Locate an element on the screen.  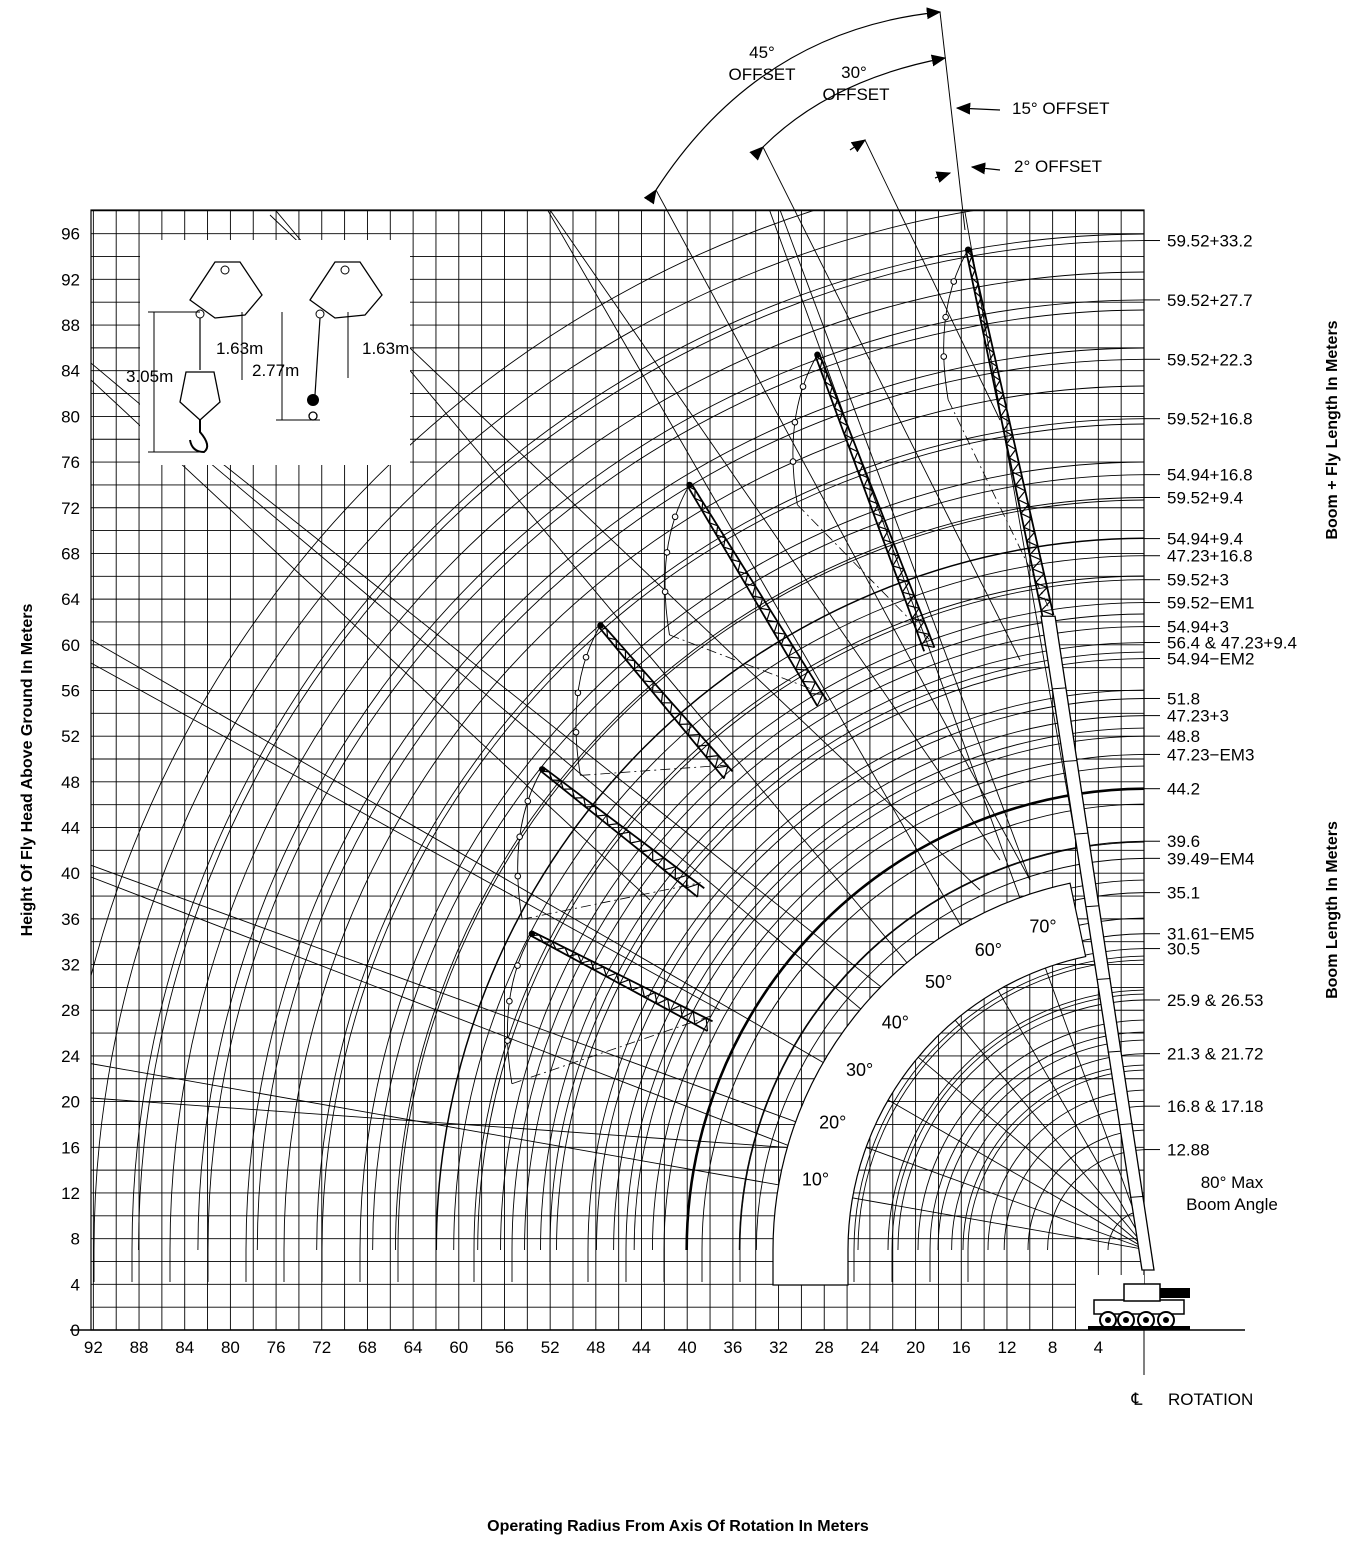
length-label: 16.8 & 17.18 is located at coordinates (1215, 1106).